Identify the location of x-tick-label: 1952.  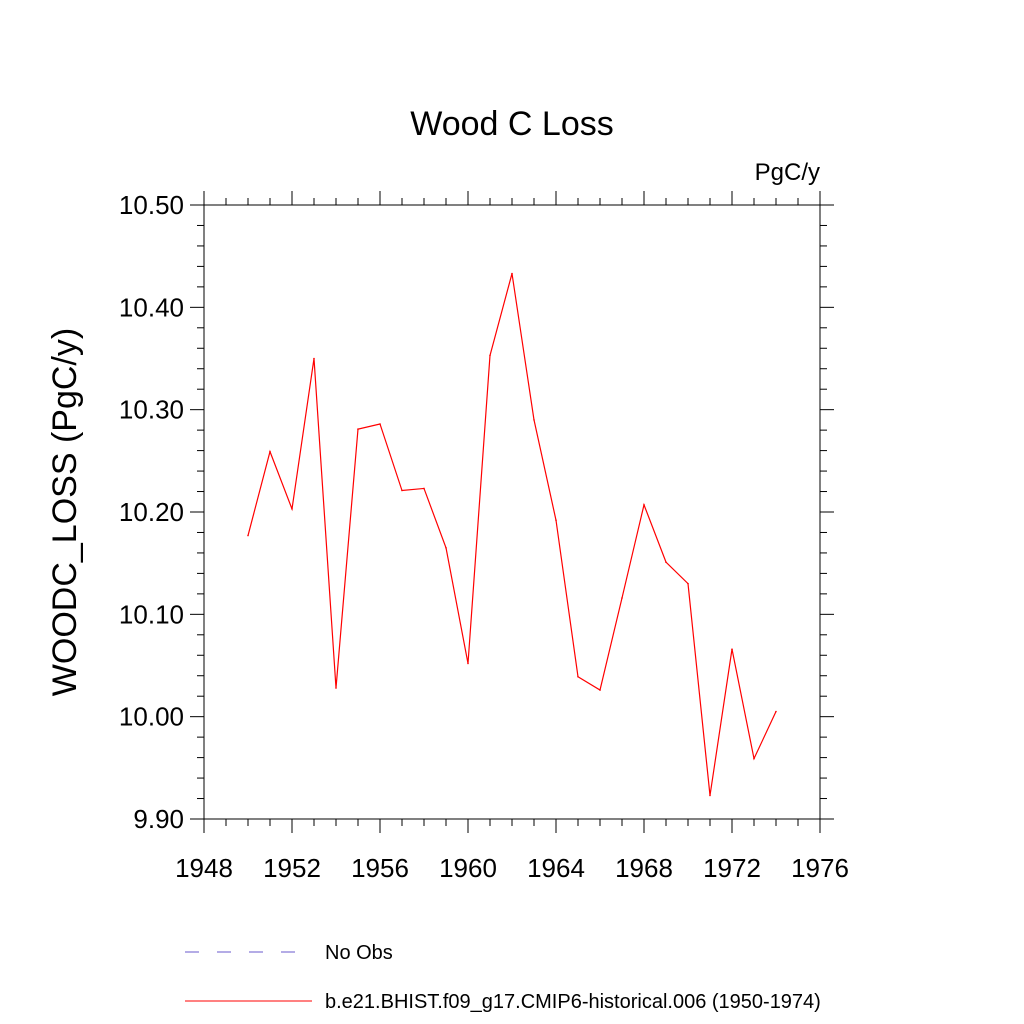
(292, 868).